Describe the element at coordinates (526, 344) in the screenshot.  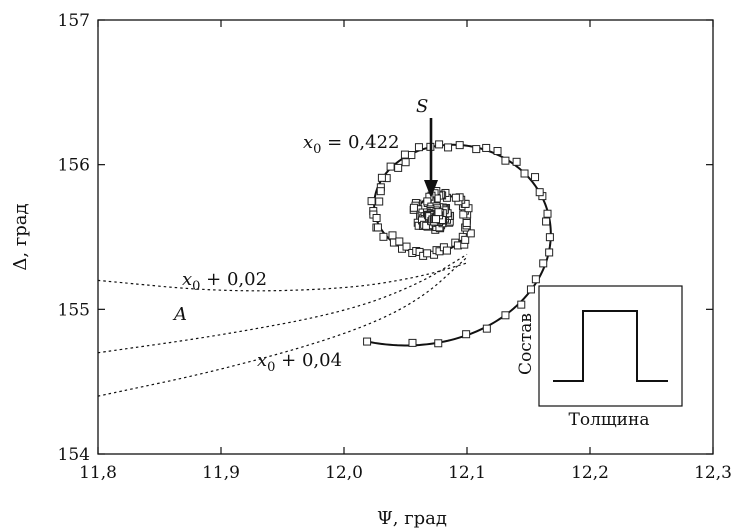
I see `inset-y-label: Состав` at that location.